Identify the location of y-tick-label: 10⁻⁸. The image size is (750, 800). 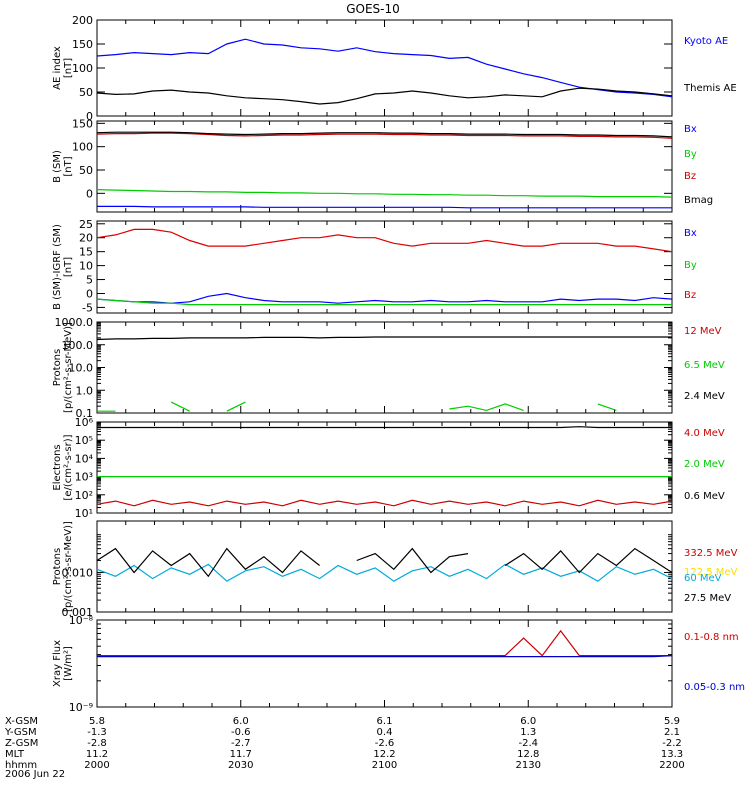
(81, 620).